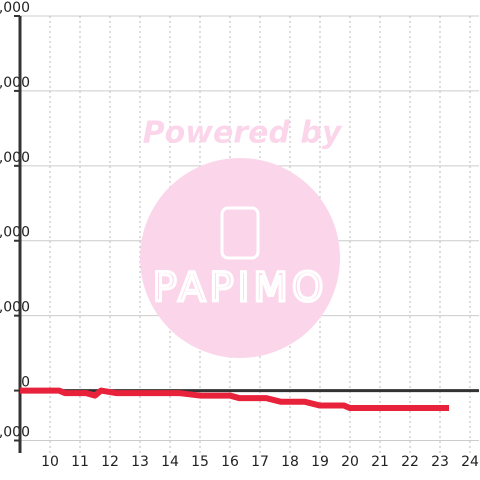 The height and width of the screenshot is (480, 480). What do you see at coordinates (200, 462) in the screenshot?
I see `x-tick-label: 15` at bounding box center [200, 462].